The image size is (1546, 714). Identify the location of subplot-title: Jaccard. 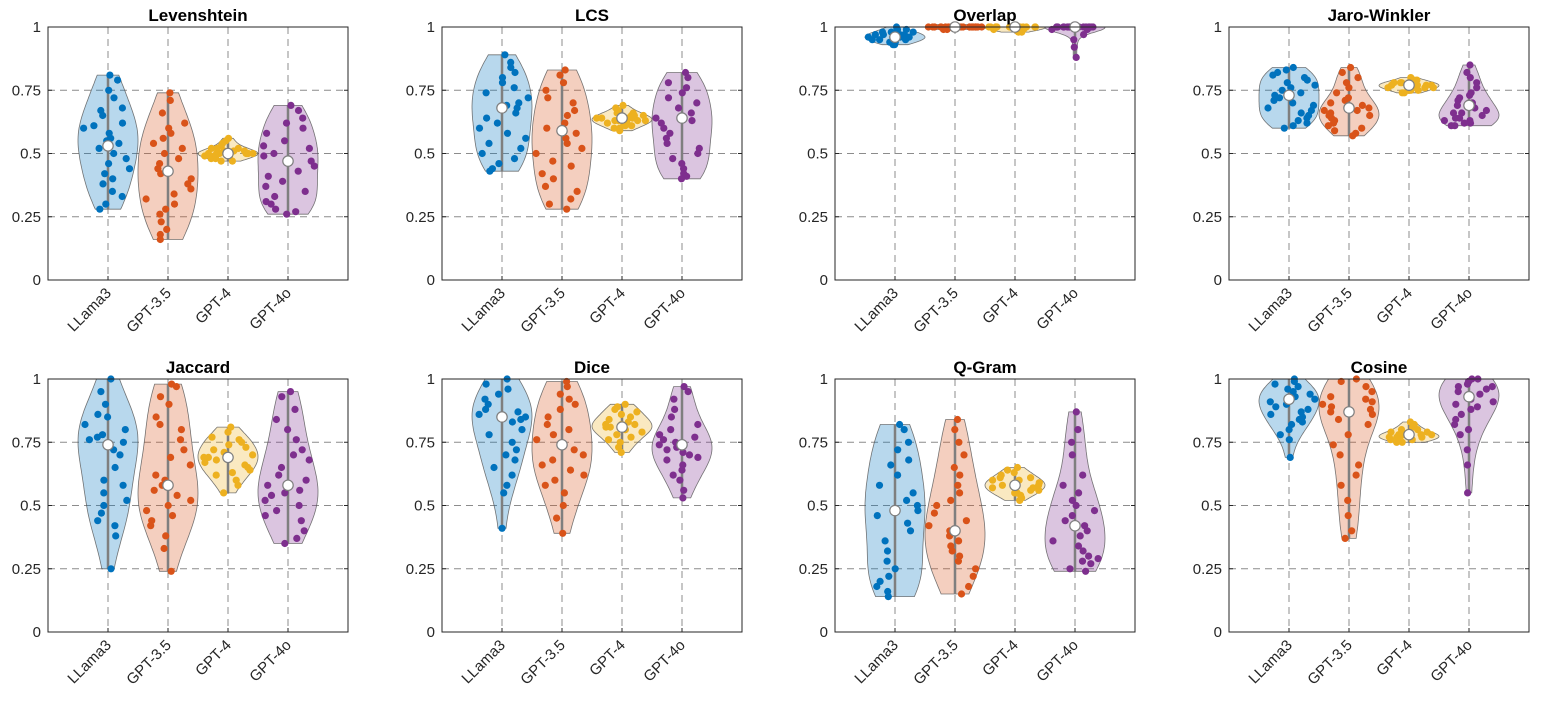
(198, 367).